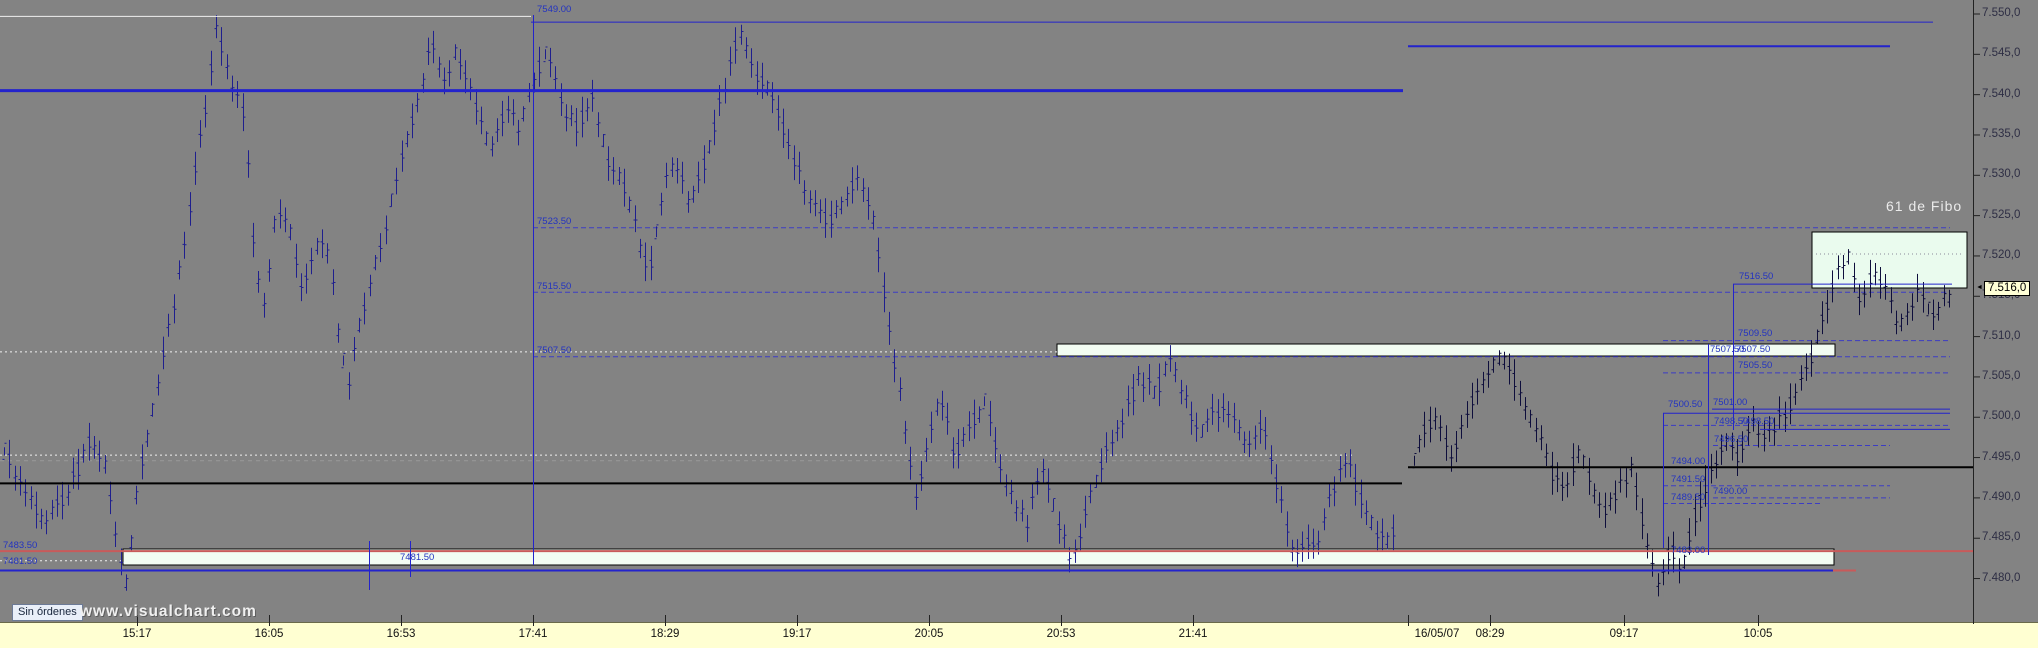 This screenshot has width=2038, height=648. I want to click on price-tick-label: 7.495,0, so click(2001, 456).